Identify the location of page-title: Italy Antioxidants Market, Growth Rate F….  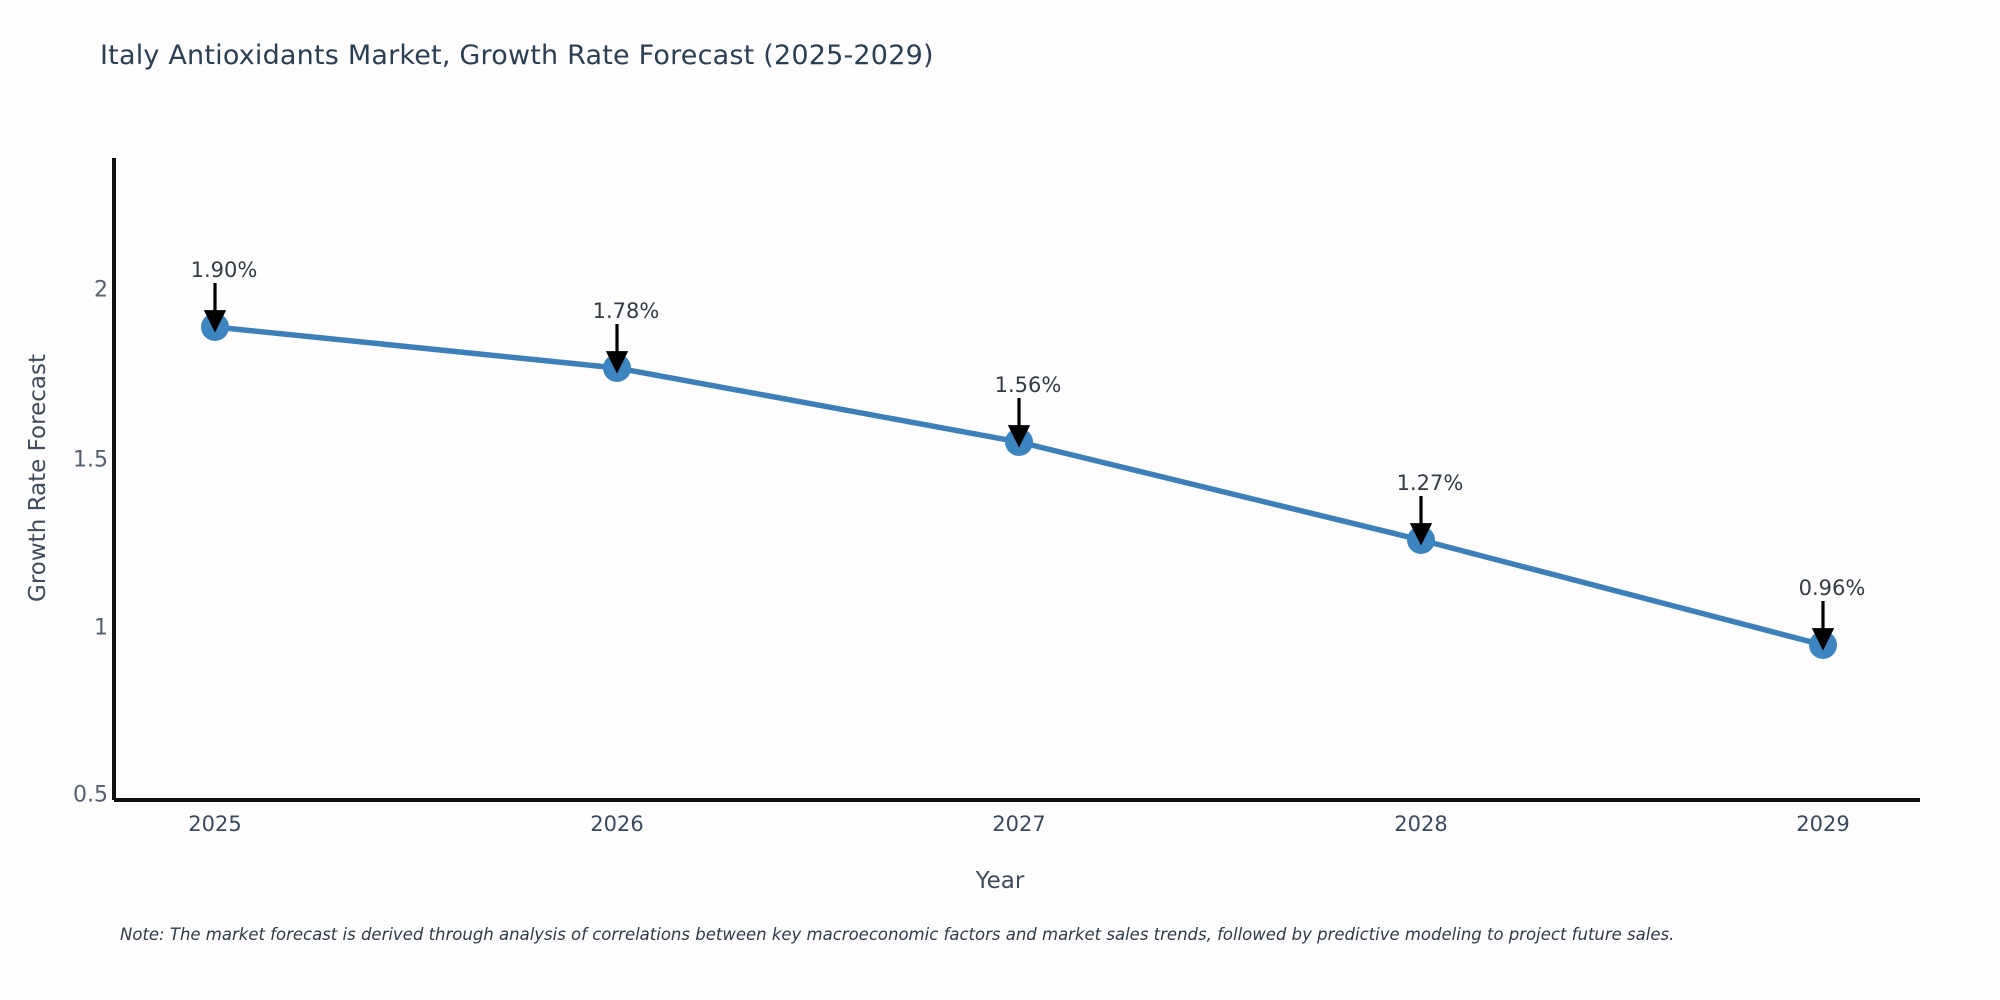
(517, 55).